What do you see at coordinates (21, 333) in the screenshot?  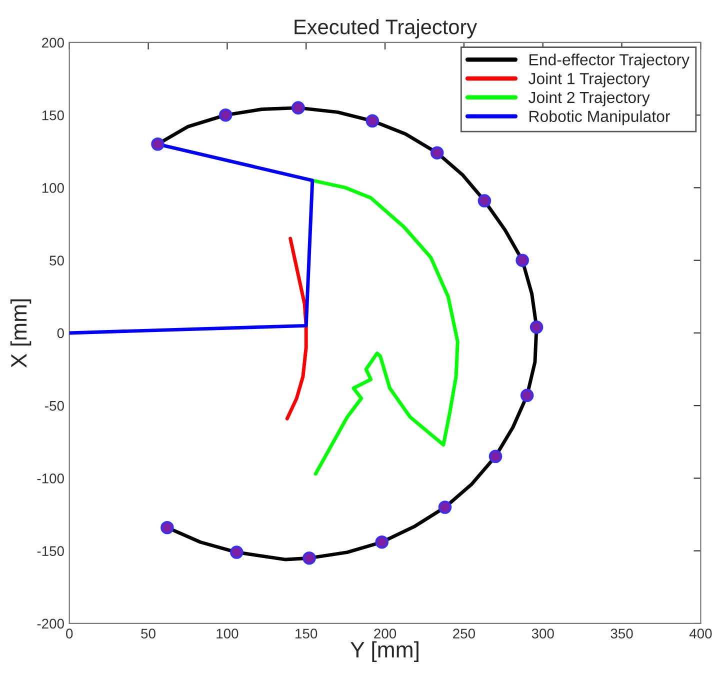 I see `y-axis-title: X [mm]` at bounding box center [21, 333].